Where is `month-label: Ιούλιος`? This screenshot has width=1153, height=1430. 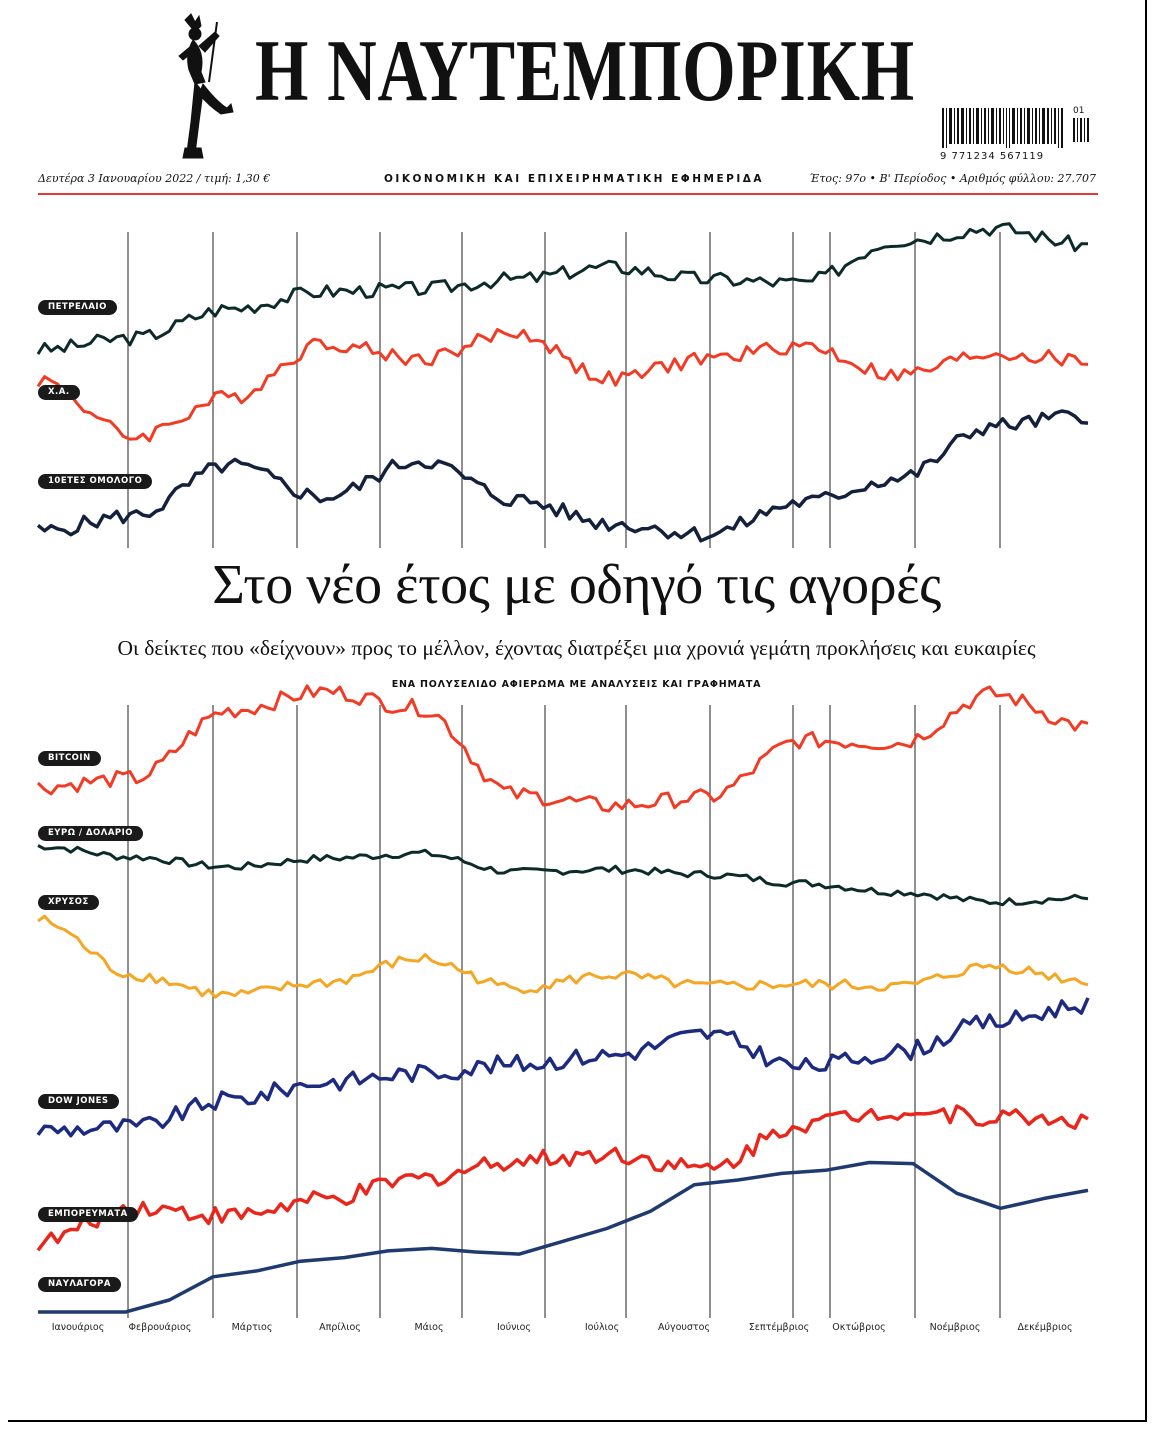 month-label: Ιούλιος is located at coordinates (602, 1327).